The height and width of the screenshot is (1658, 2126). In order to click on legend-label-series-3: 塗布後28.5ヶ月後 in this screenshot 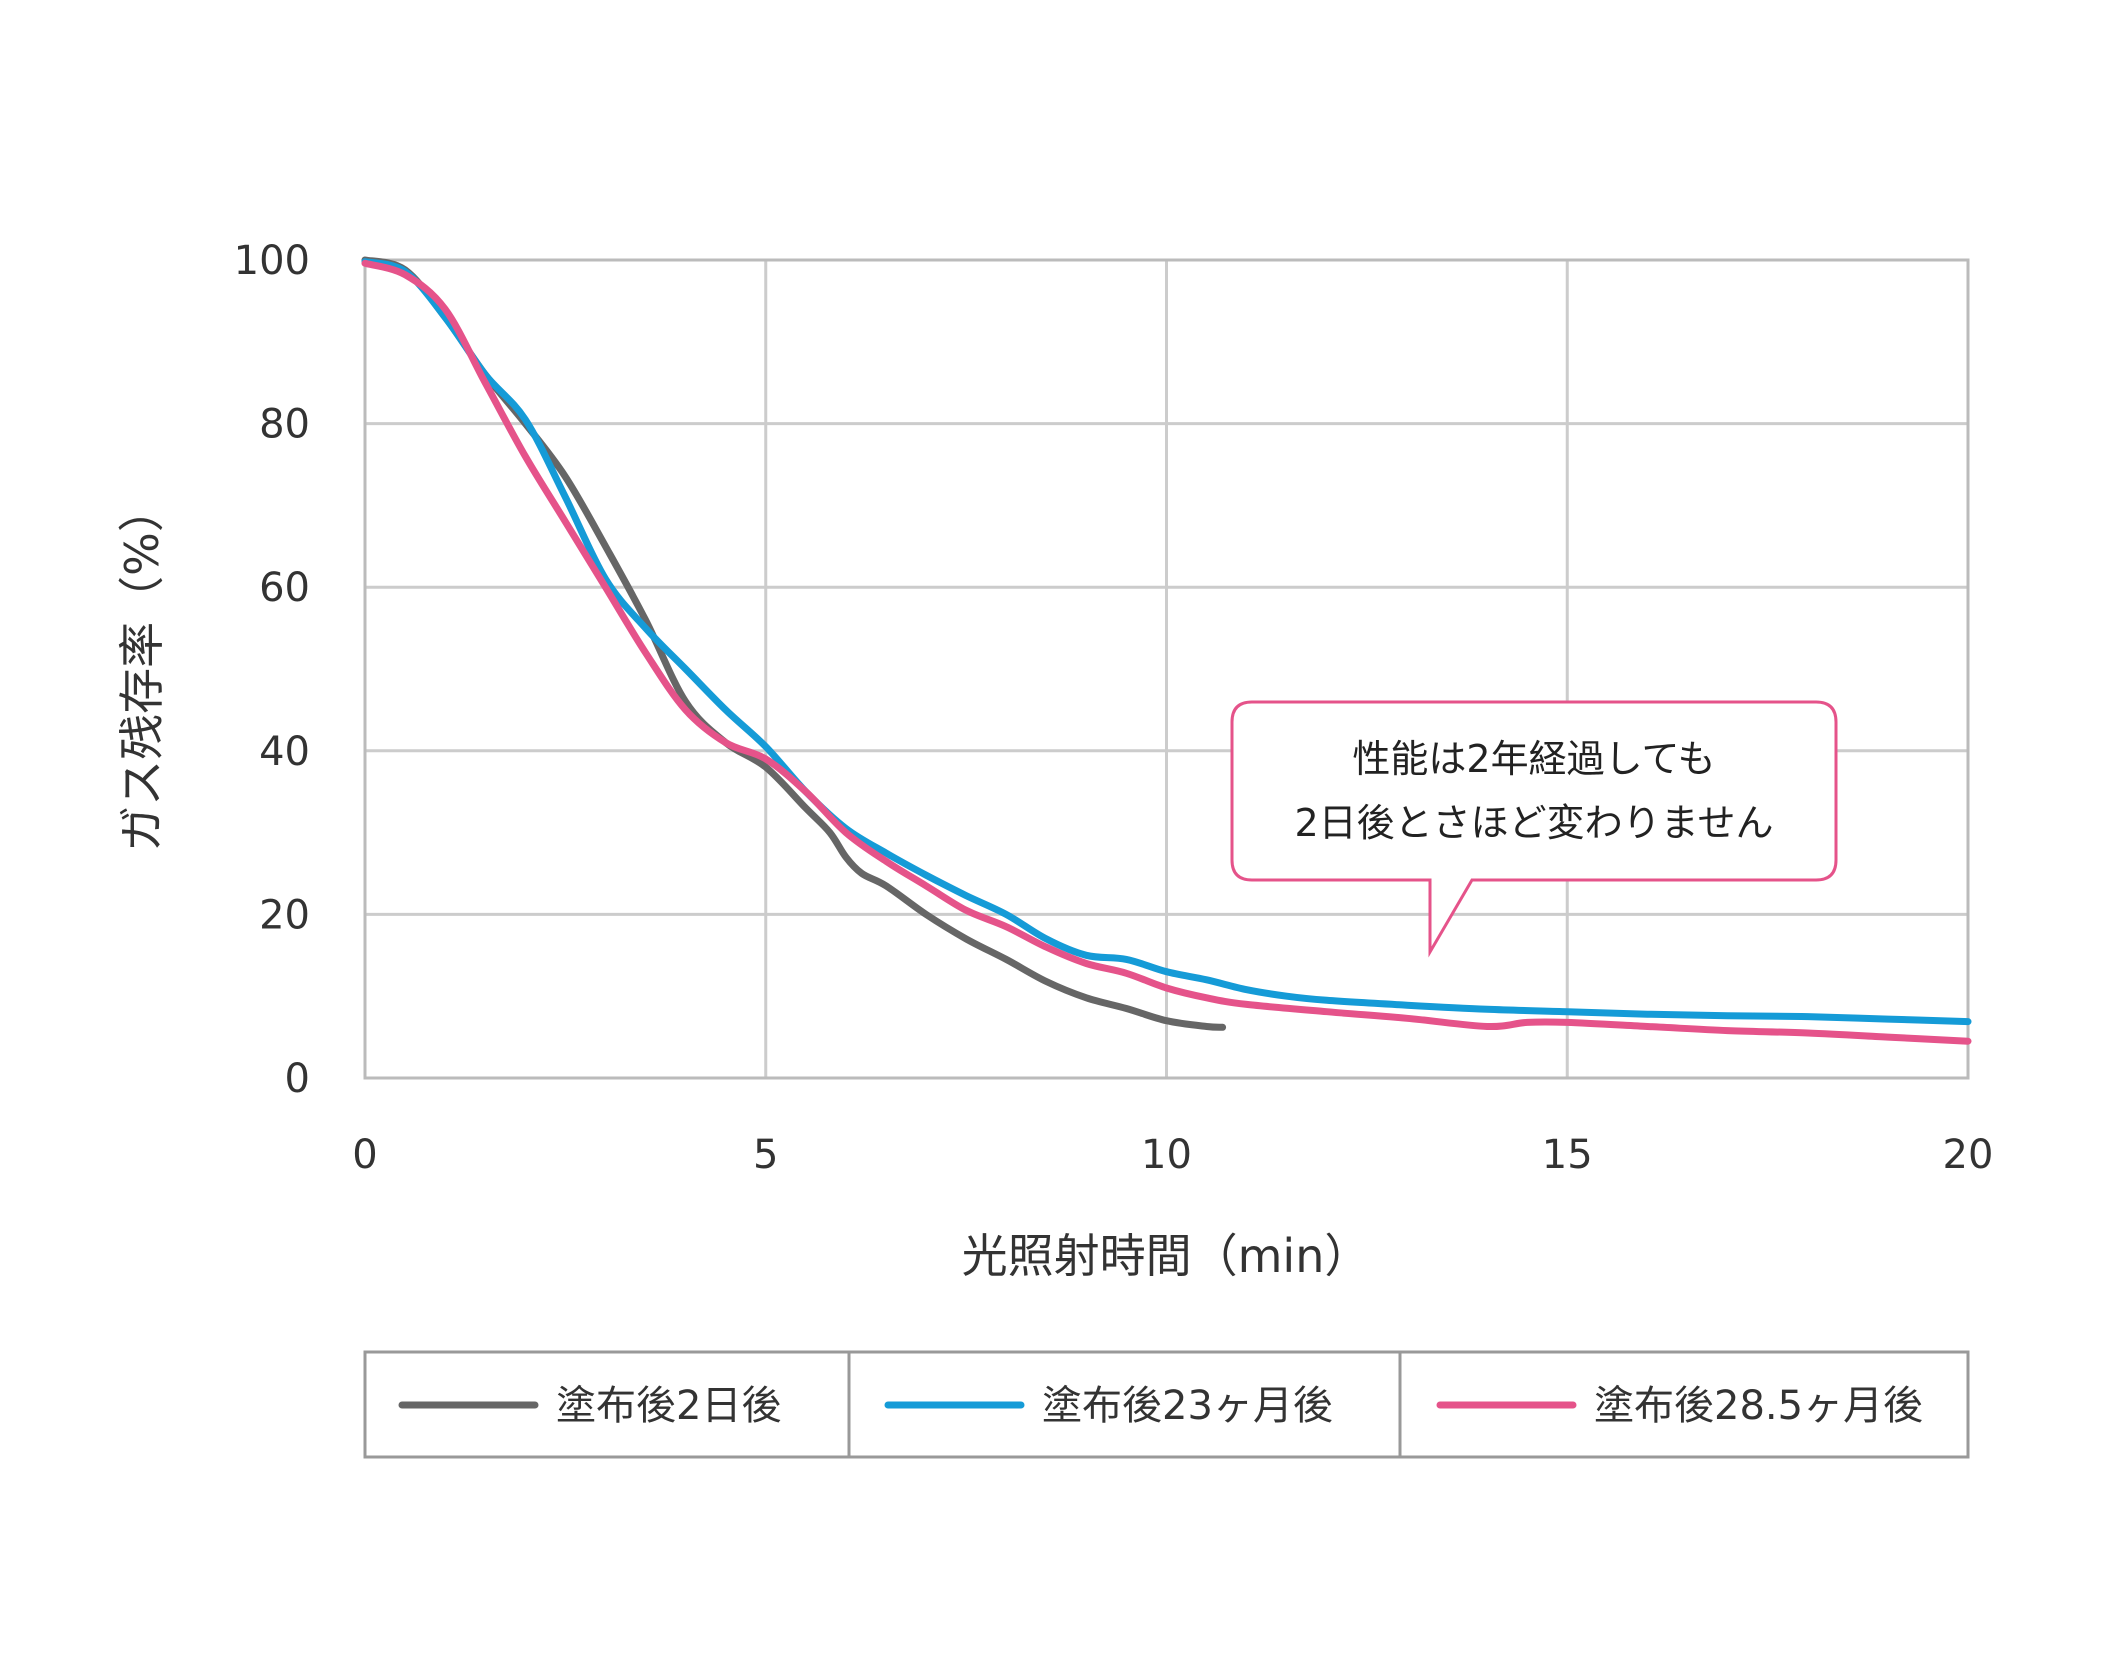, I will do `click(1758, 1406)`.